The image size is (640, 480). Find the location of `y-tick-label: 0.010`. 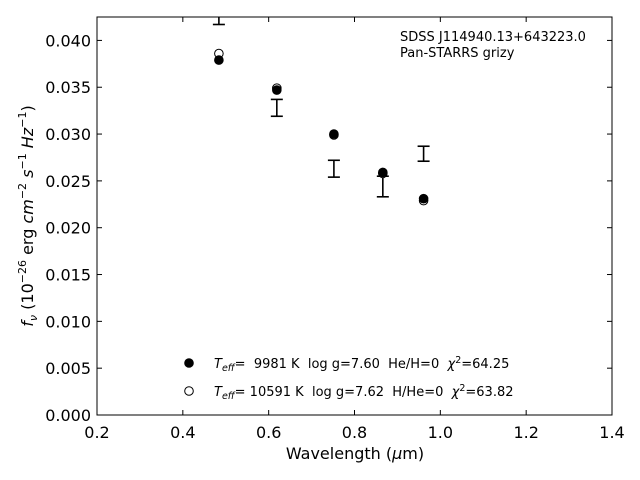

y-tick-label: 0.010 is located at coordinates (68, 321).